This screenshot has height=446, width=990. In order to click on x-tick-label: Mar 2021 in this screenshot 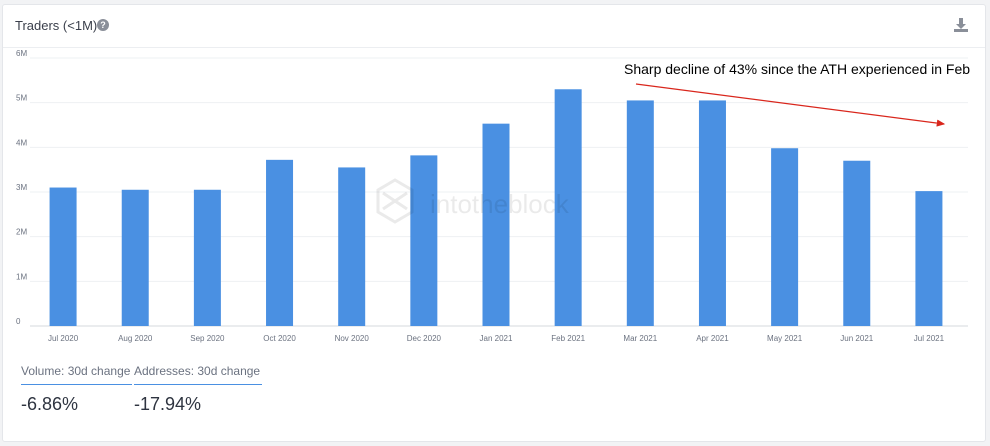, I will do `click(640, 338)`.